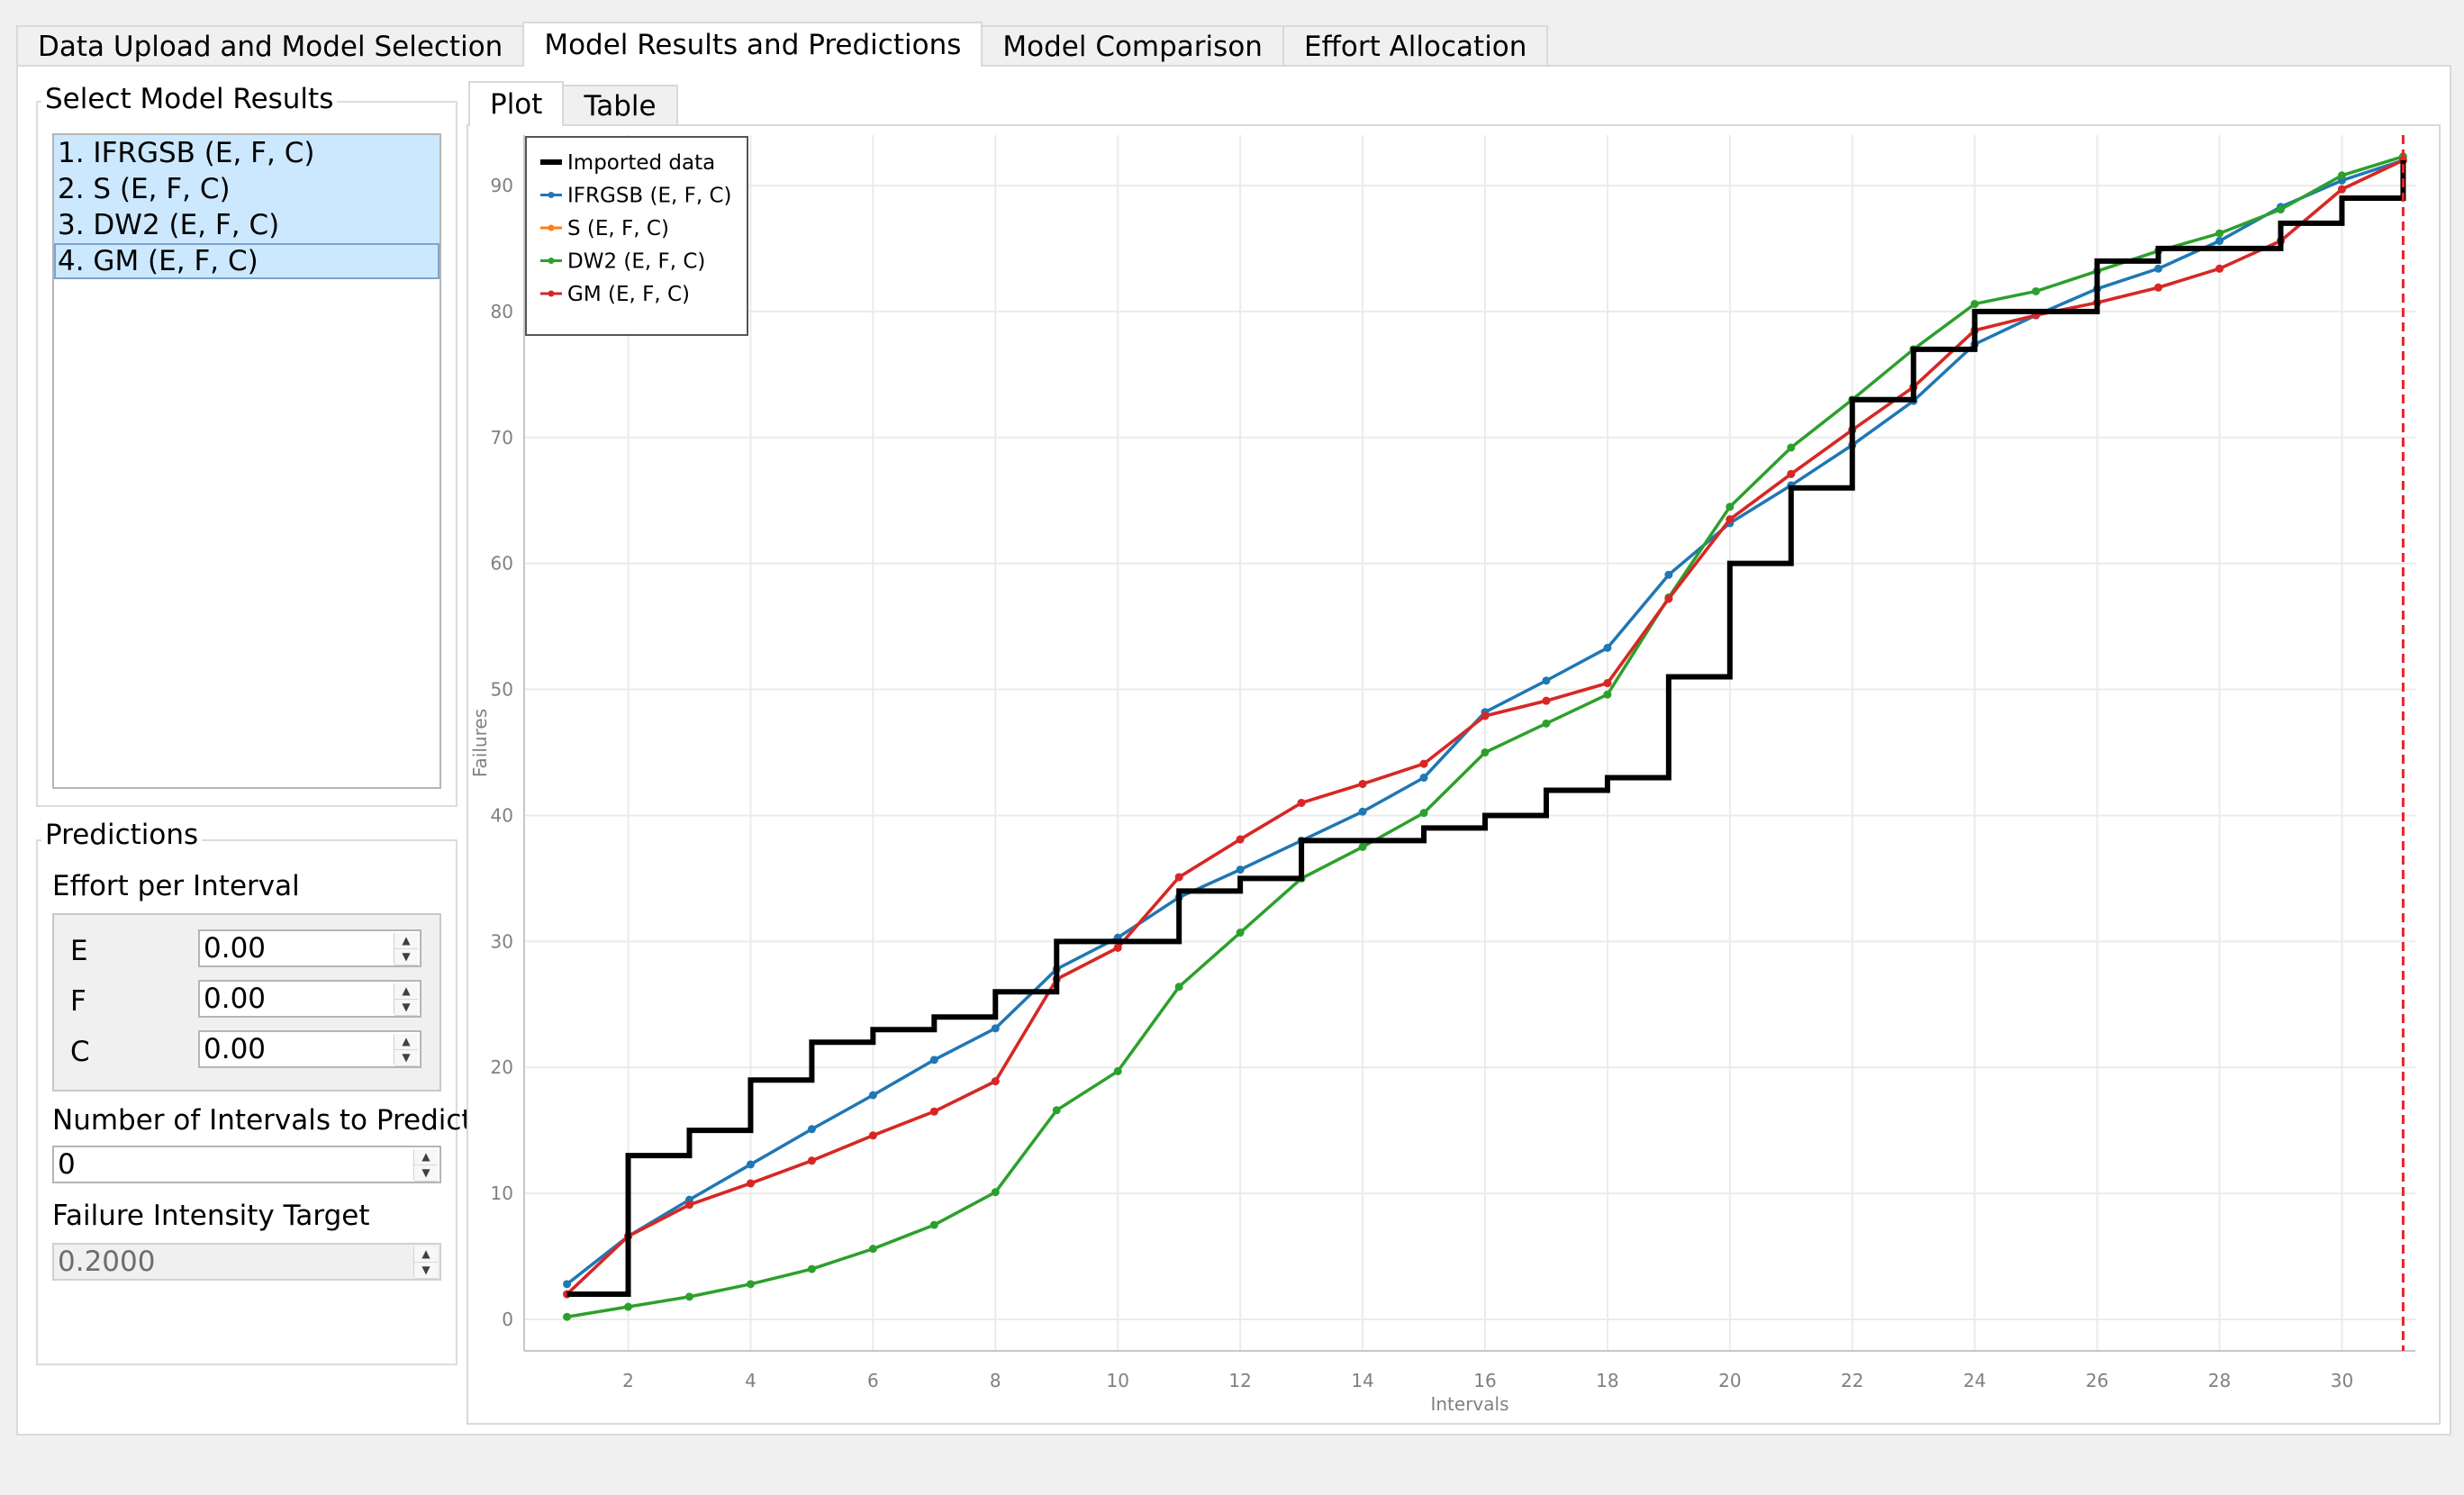 This screenshot has width=2464, height=1495. I want to click on x-tick-label: 28, so click(2219, 1380).